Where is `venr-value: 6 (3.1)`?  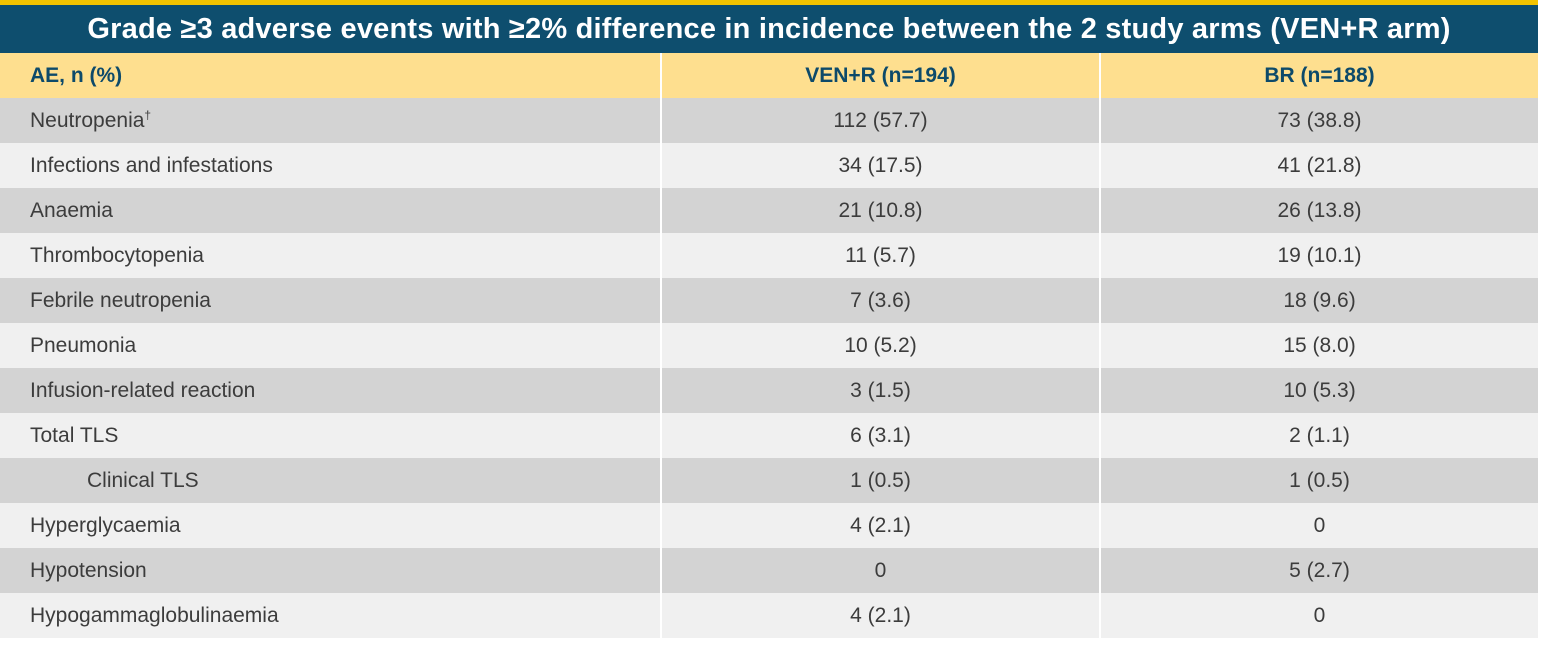
venr-value: 6 (3.1) is located at coordinates (880, 435).